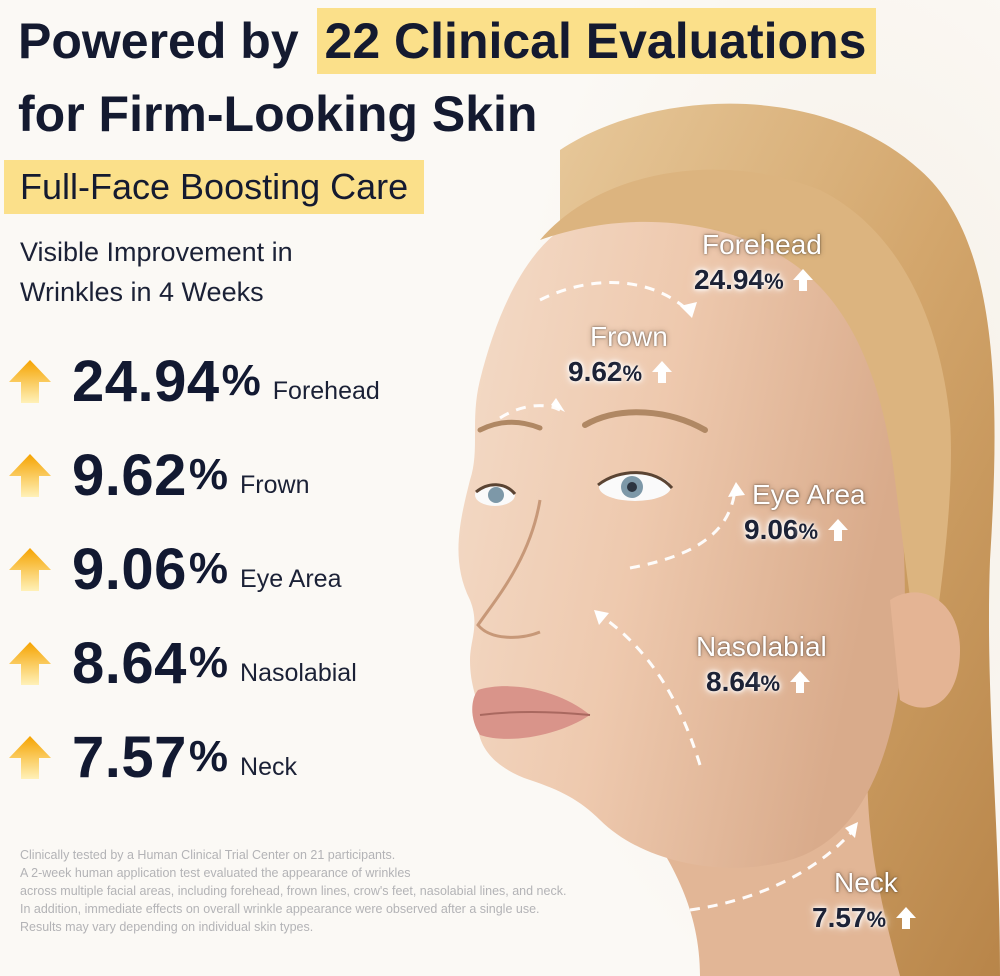  I want to click on callout-eye-area: Eye Area 9.06%, so click(805, 514).